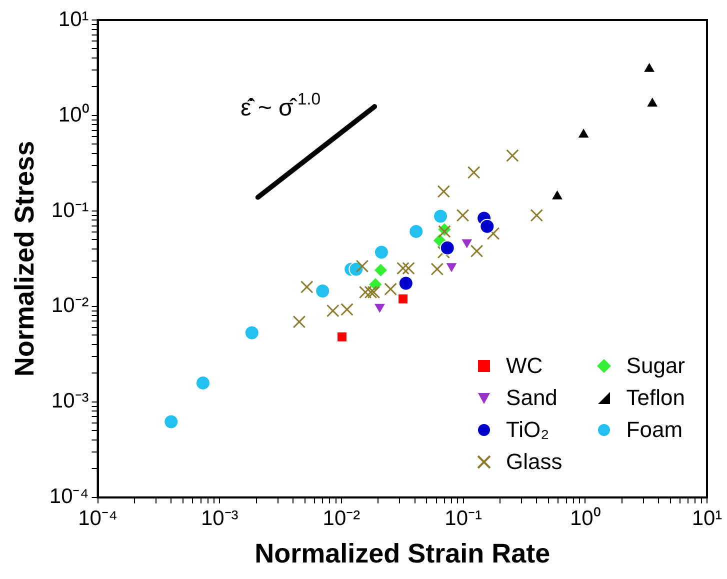 This screenshot has width=727, height=579. I want to click on x-tick-label: 10⁻⁴, so click(98, 518).